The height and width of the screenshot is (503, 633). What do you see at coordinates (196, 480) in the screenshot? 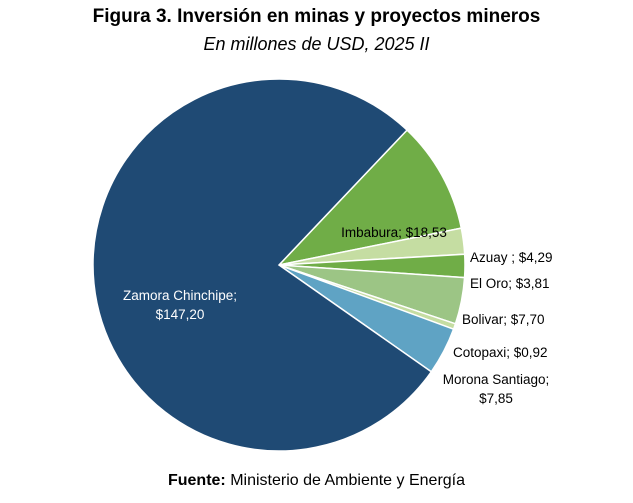
I see `source-label: Fuente:` at bounding box center [196, 480].